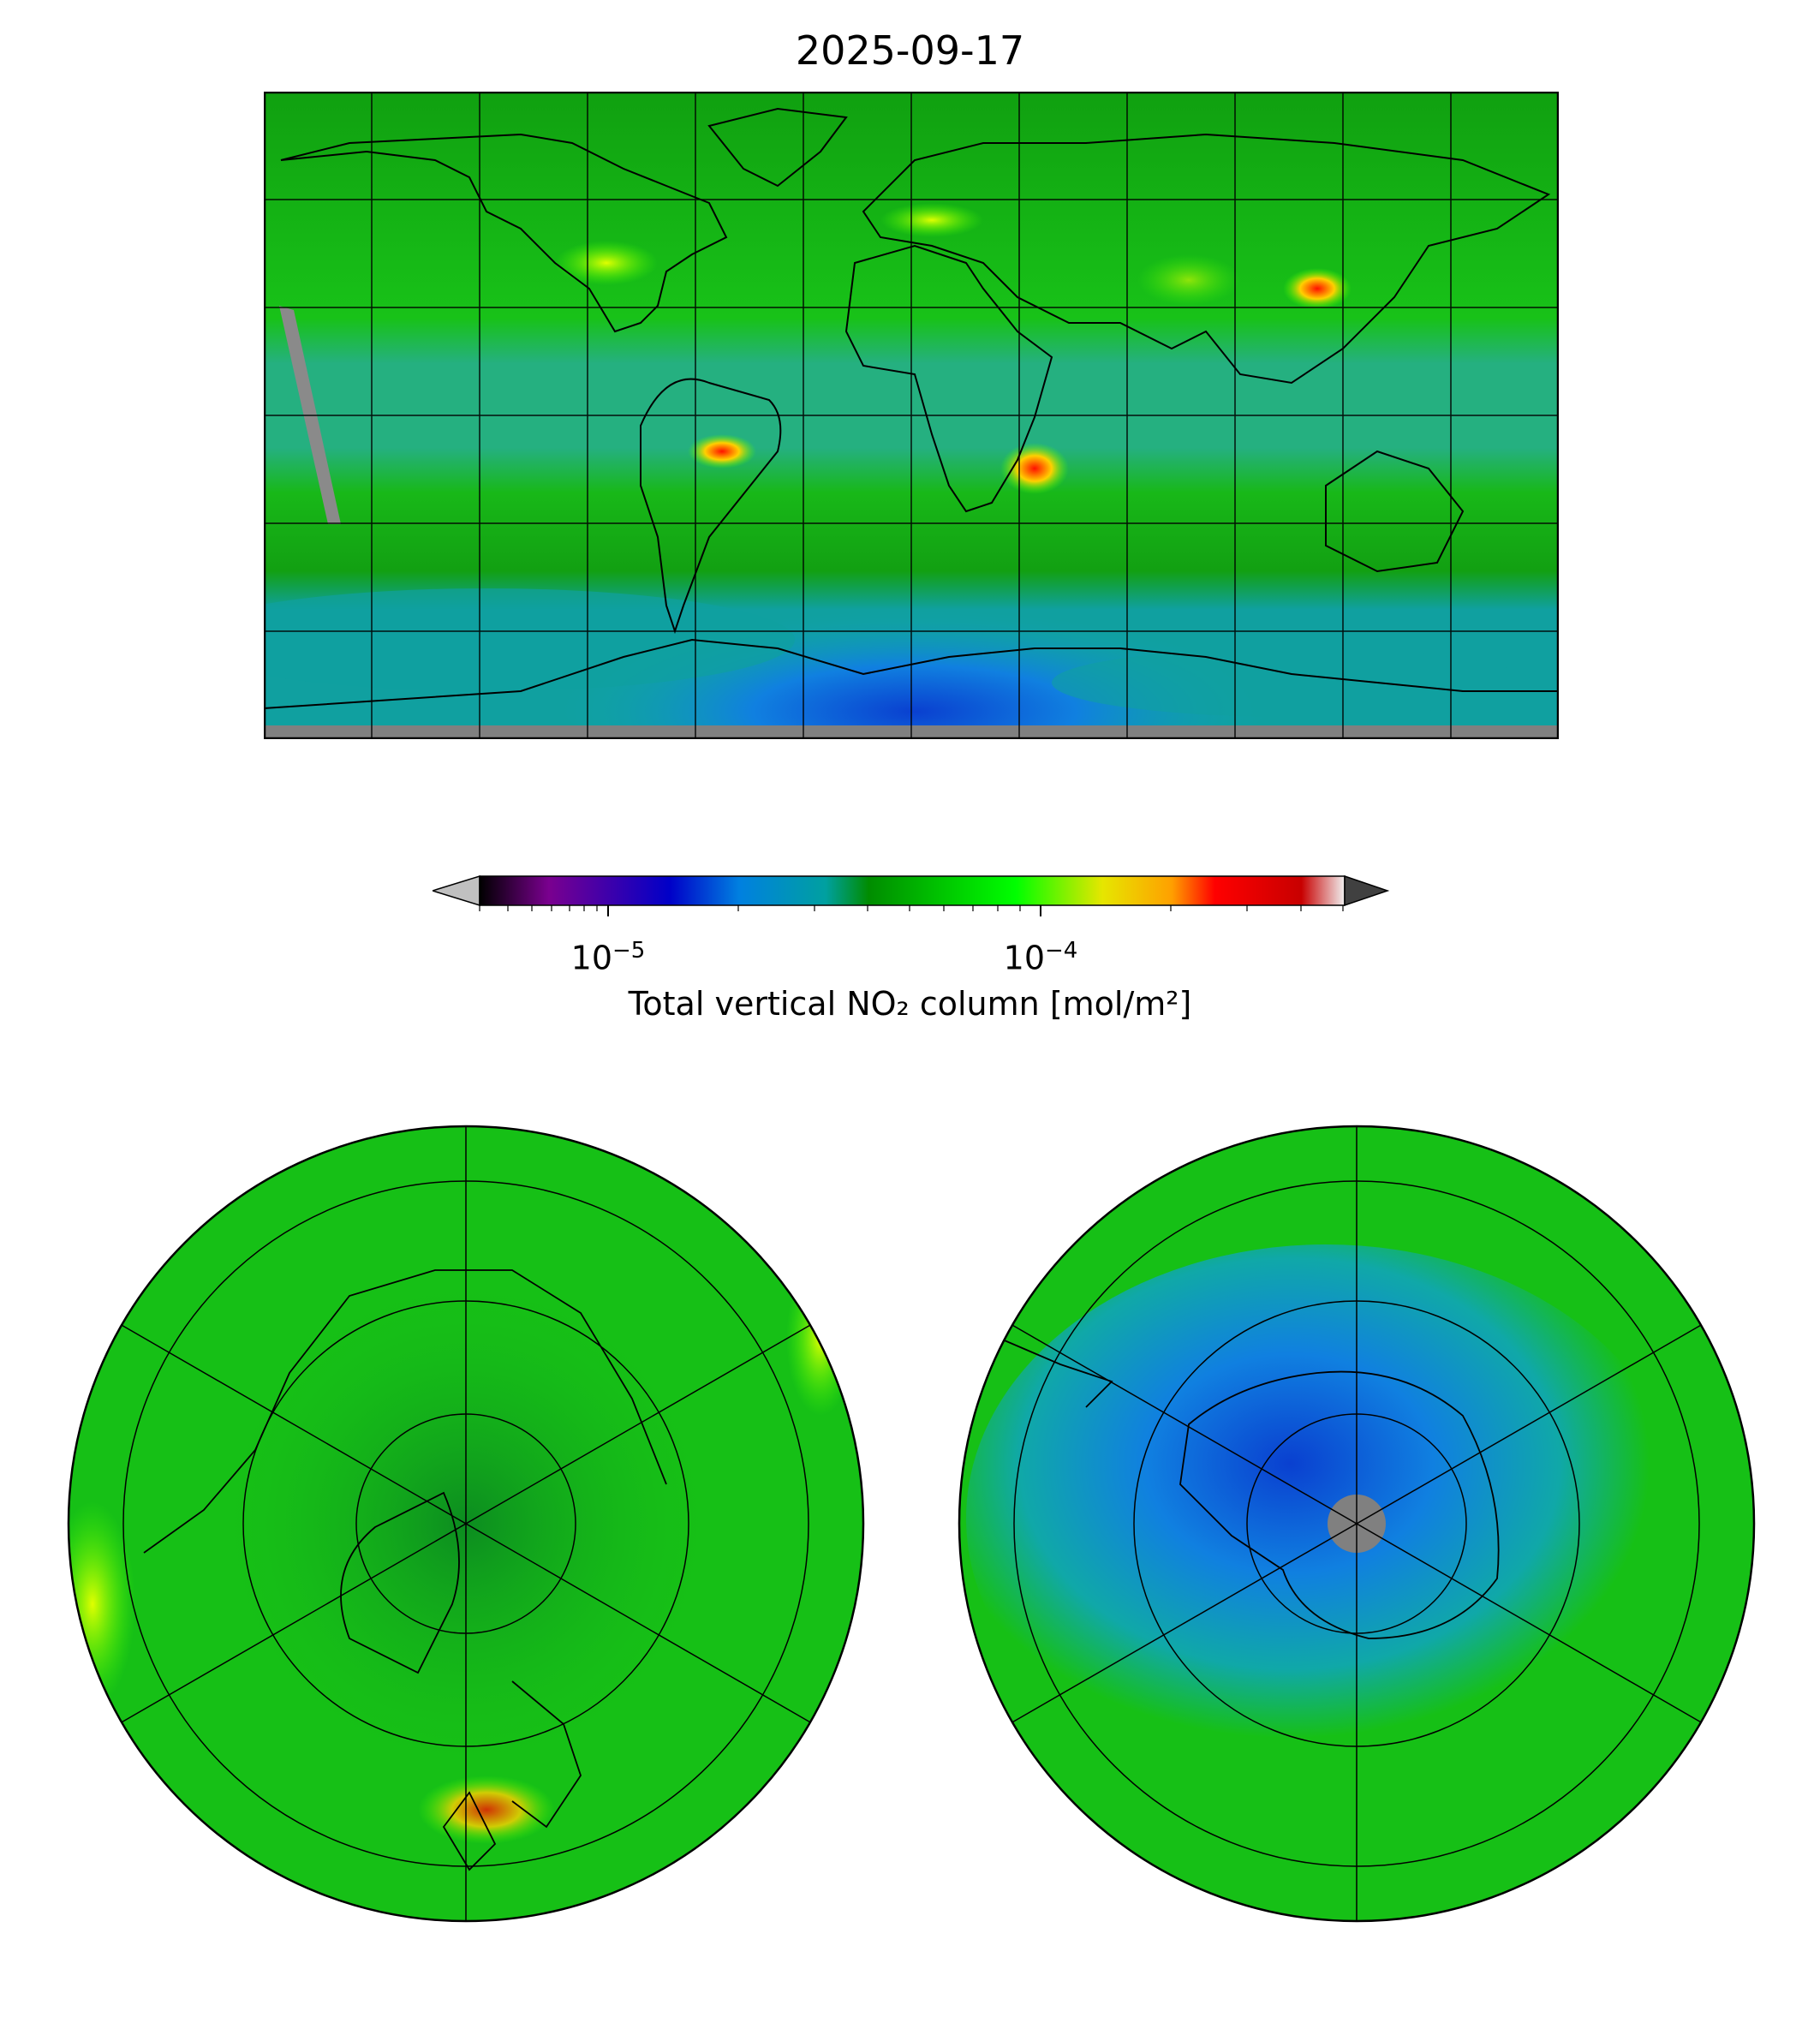 The width and height of the screenshot is (1820, 2023). I want to click on colorbar-label: Total vertical NO₂ column [mol/m²], so click(910, 1004).